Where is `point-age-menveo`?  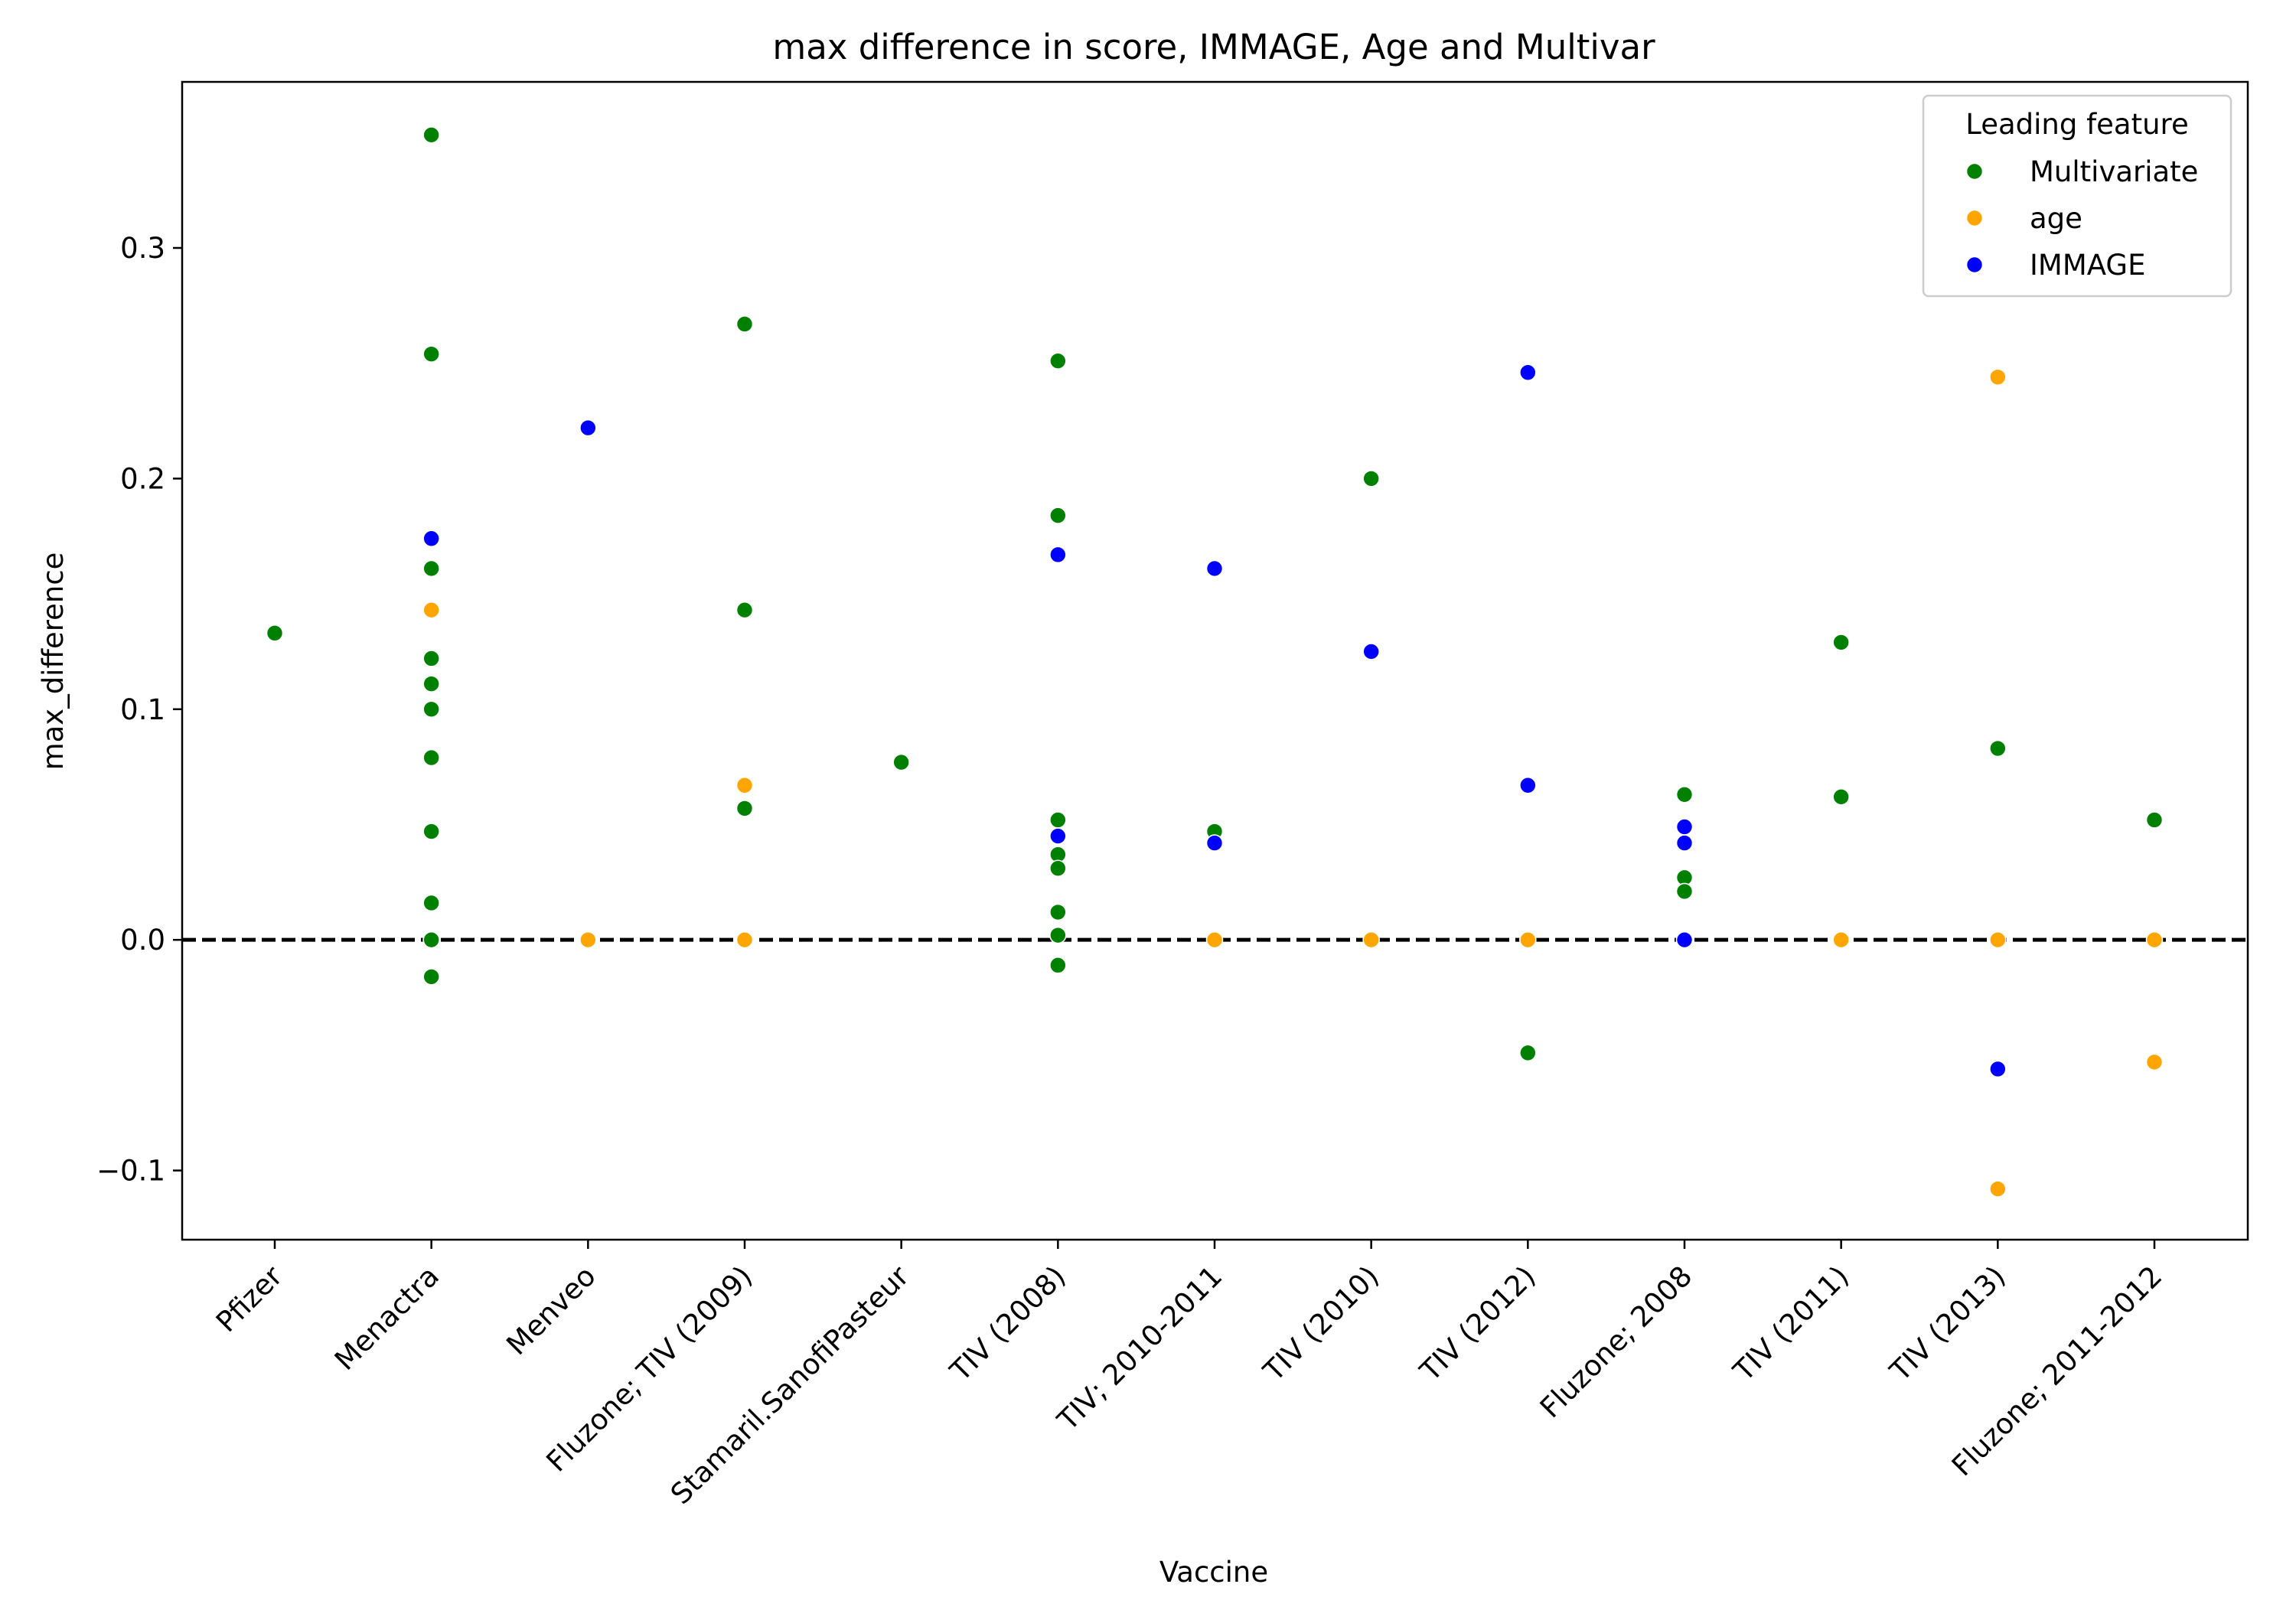 point-age-menveo is located at coordinates (588, 940).